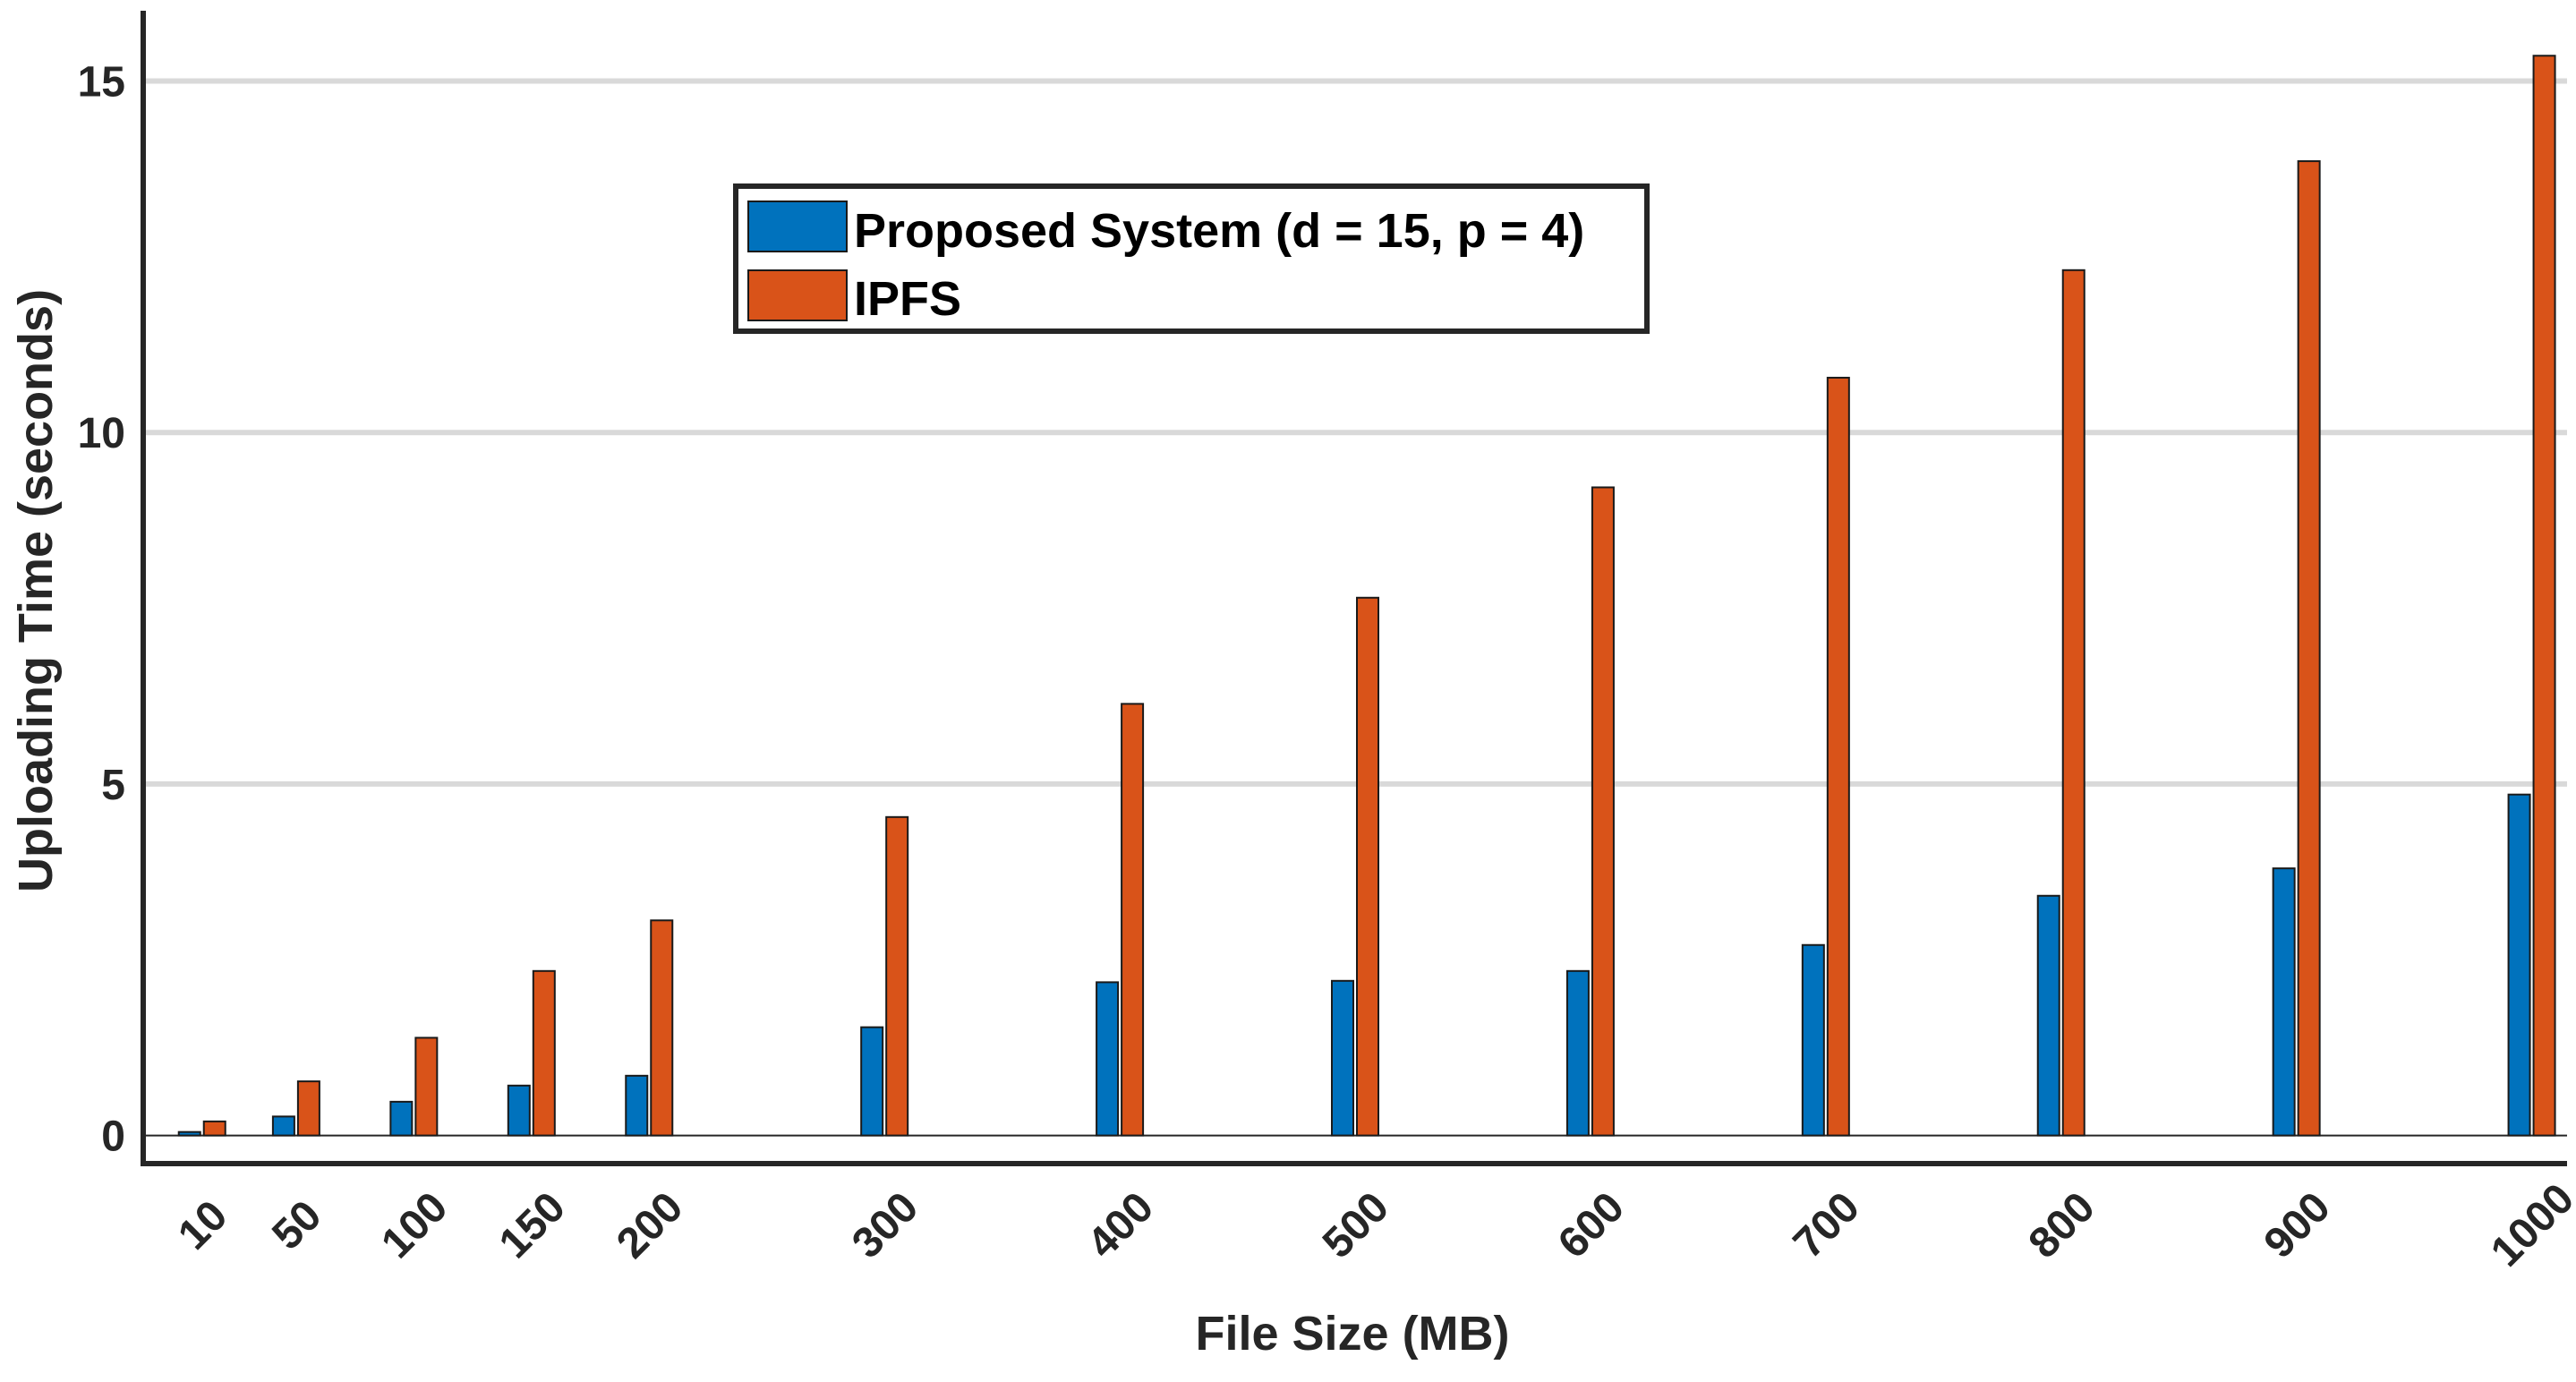 Image resolution: width=2576 pixels, height=1382 pixels. What do you see at coordinates (202, 1224) in the screenshot?
I see `x-tick-label: 10` at bounding box center [202, 1224].